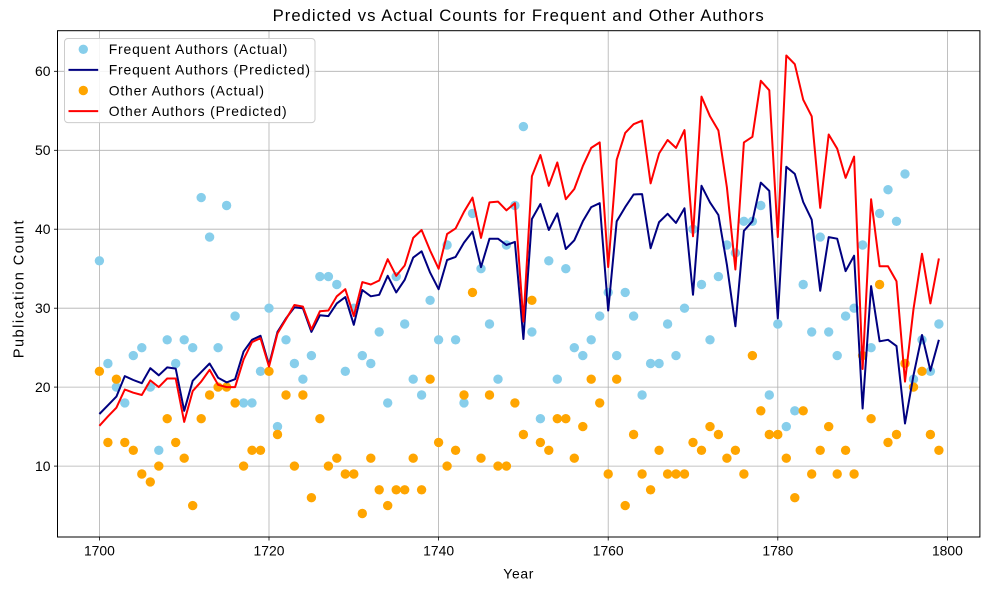  Describe the element at coordinates (43, 229) in the screenshot. I see `svg-text: 40` at that location.